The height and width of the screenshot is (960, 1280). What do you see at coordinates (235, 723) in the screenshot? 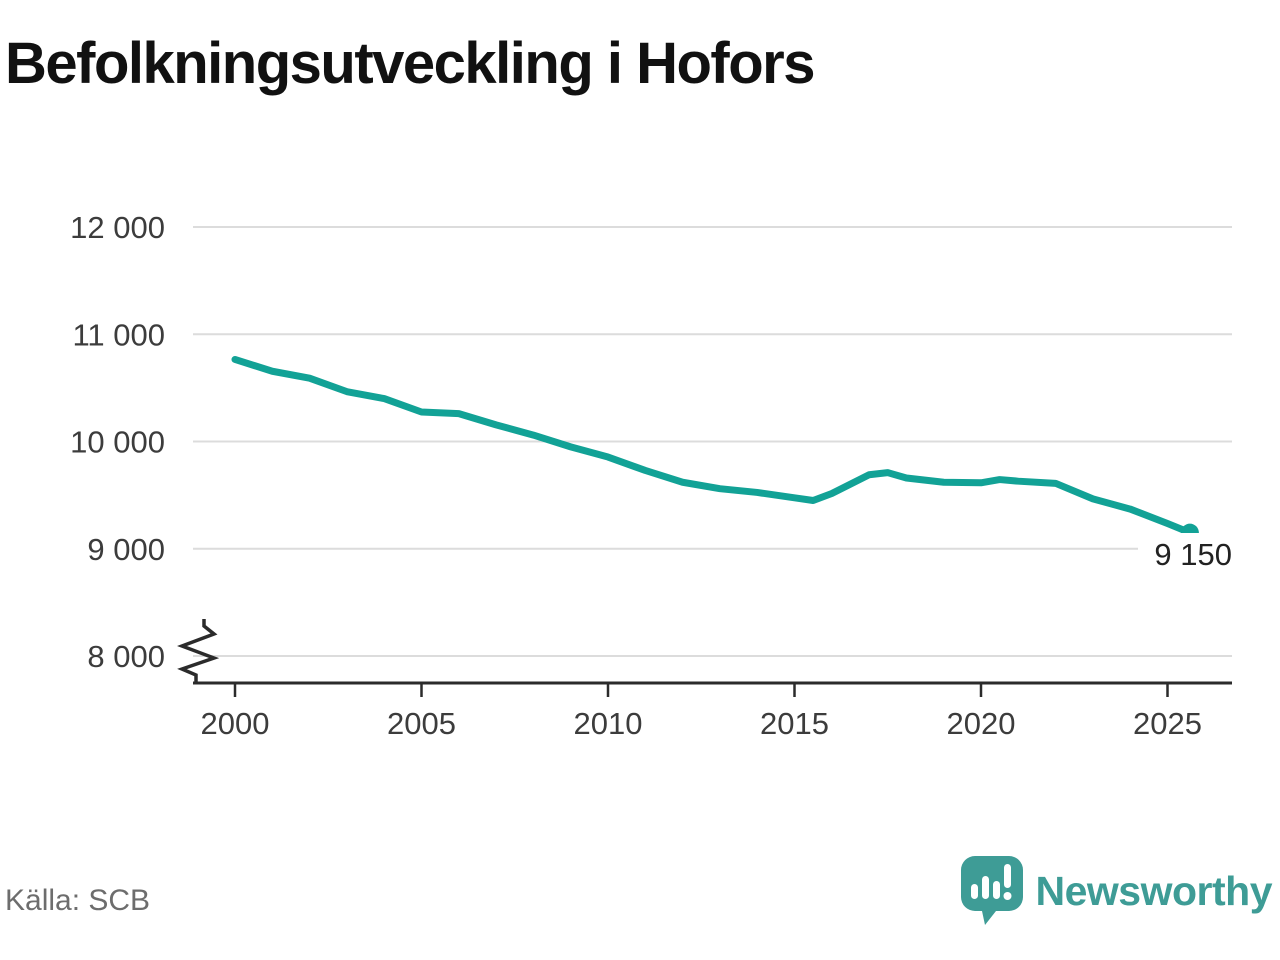
I see `x-tick-label: 2000` at bounding box center [235, 723].